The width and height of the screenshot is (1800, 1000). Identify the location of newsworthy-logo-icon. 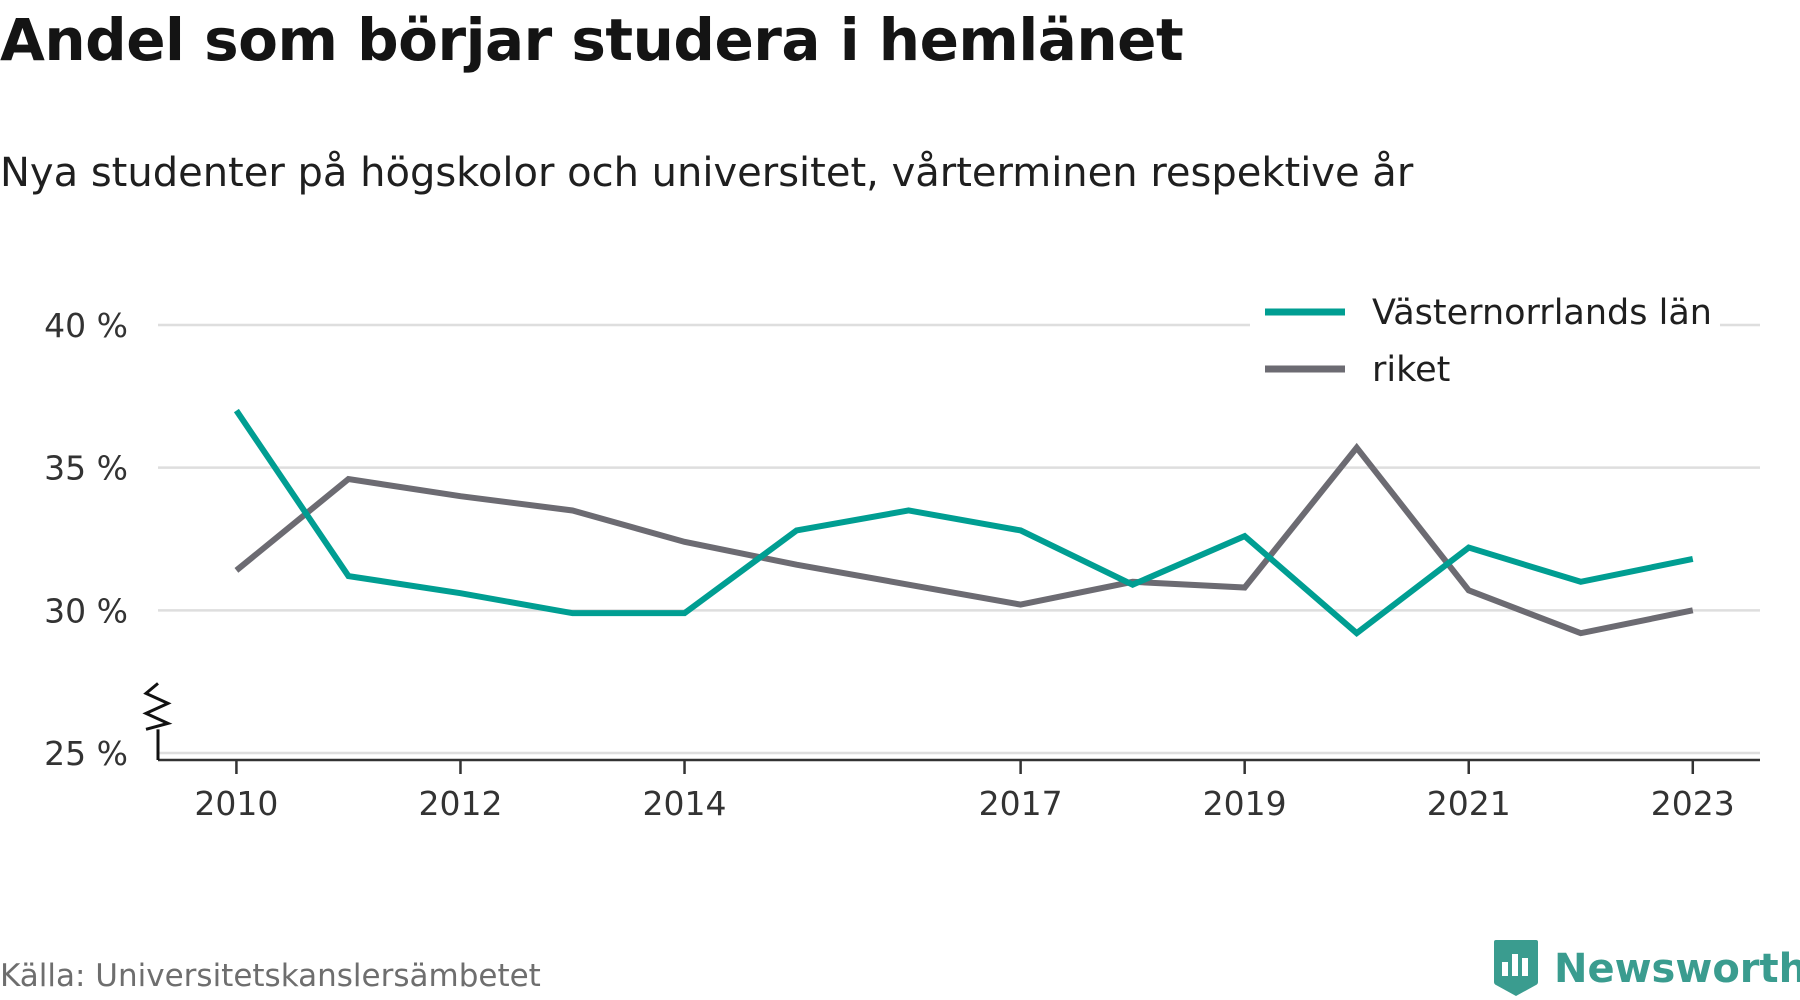
(1516, 968).